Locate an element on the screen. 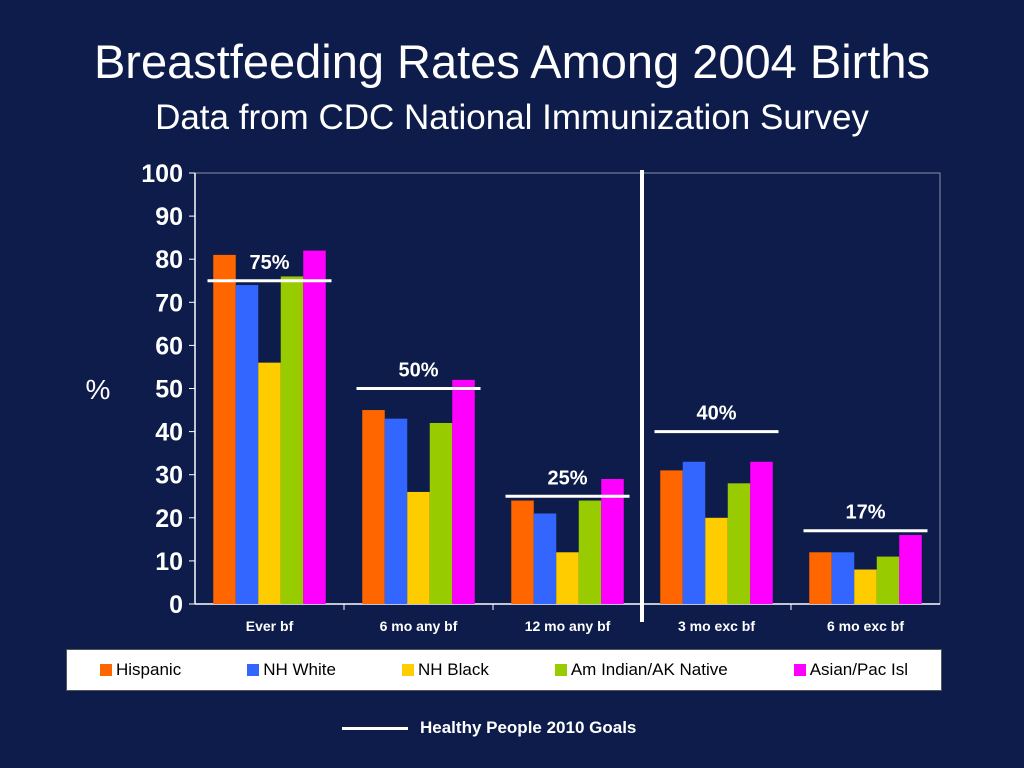  legend-label: Hispanic is located at coordinates (149, 669).